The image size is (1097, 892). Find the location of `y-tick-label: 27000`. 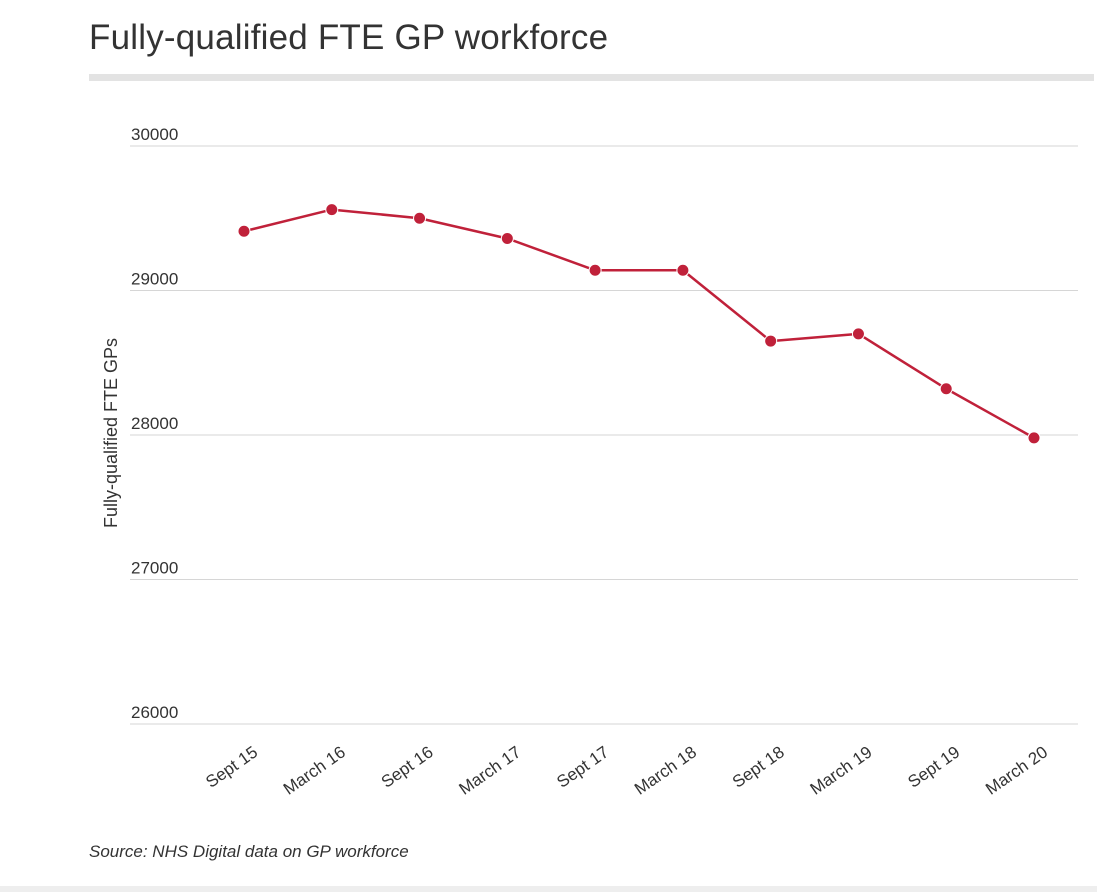

y-tick-label: 27000 is located at coordinates (154, 568).